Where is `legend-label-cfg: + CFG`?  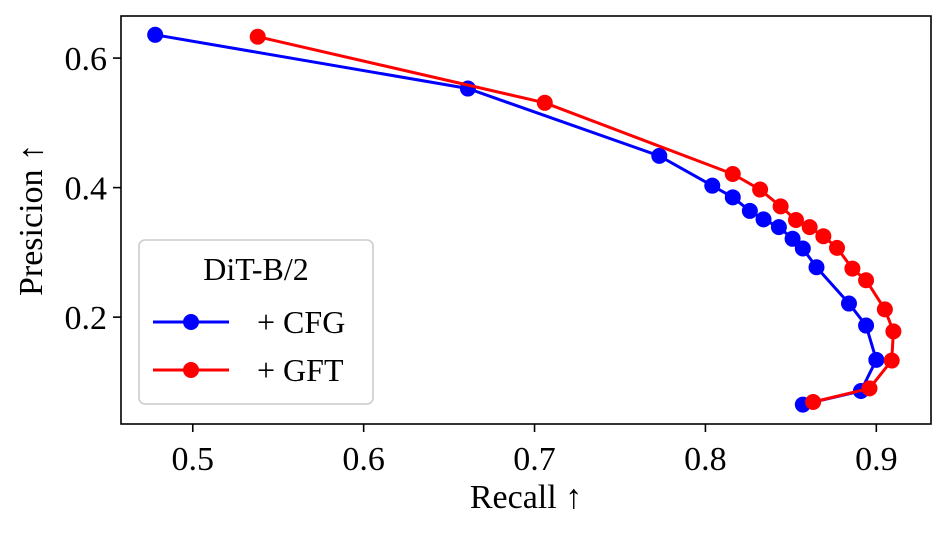
legend-label-cfg: + CFG is located at coordinates (301, 322).